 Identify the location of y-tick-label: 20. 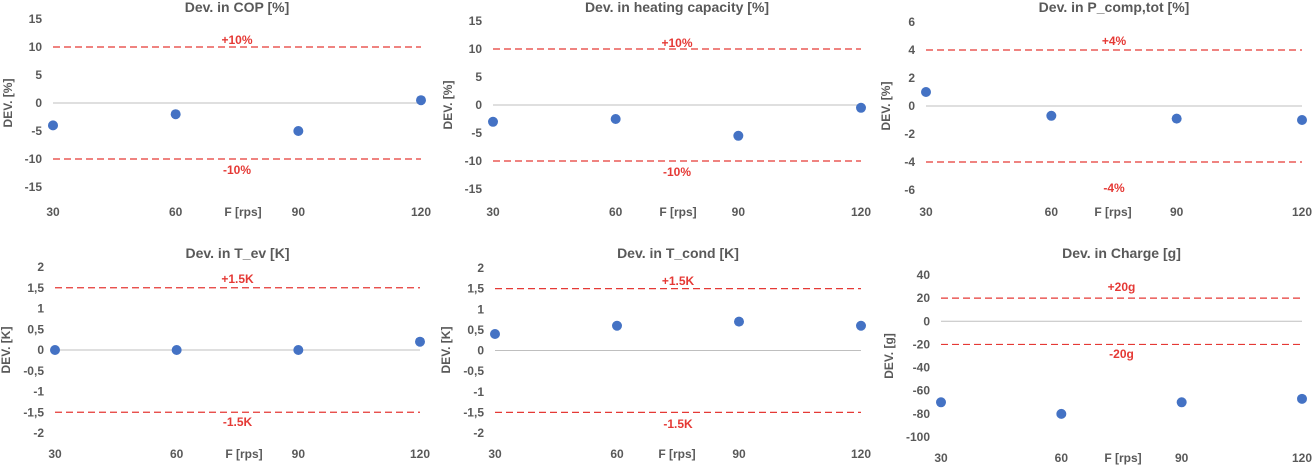
(924, 298).